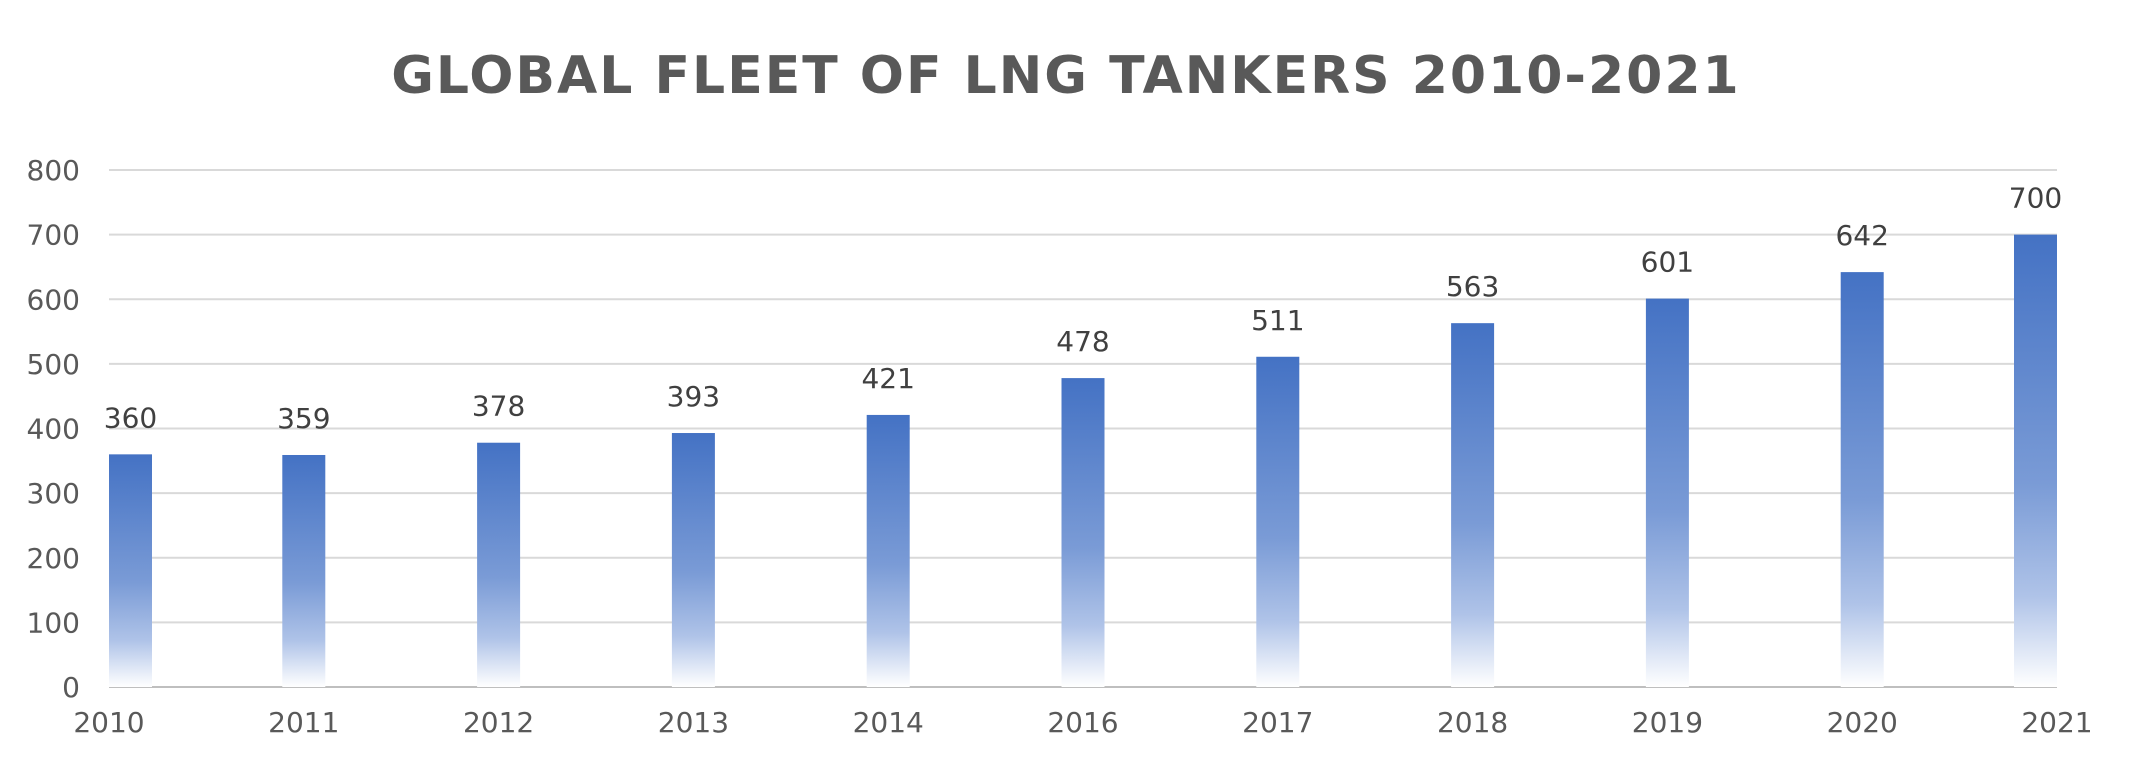 Image resolution: width=2132 pixels, height=775 pixels. I want to click on bar-2011, so click(304, 570).